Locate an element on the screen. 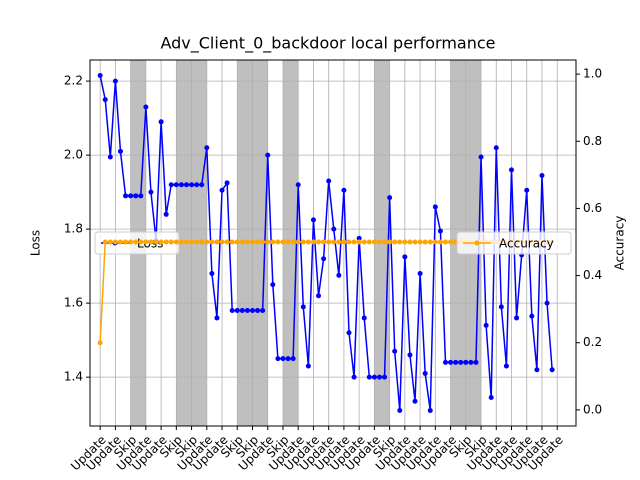 This screenshot has width=640, height=480. y2-tick-label: 0.0 is located at coordinates (592, 409).